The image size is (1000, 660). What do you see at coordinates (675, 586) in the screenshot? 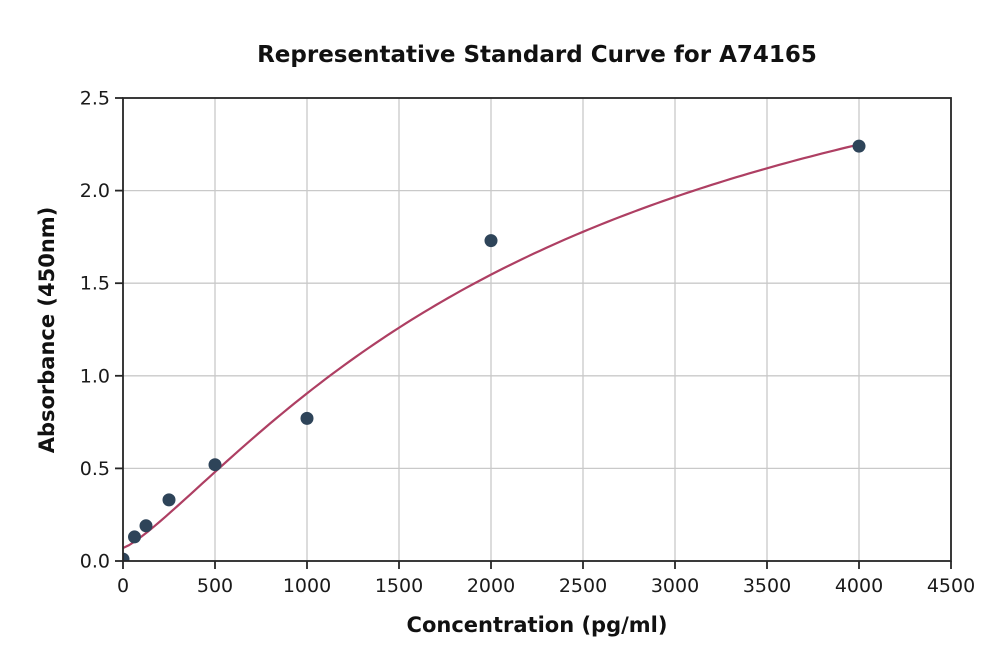
I see `x-tick-label: 3000` at bounding box center [675, 586].